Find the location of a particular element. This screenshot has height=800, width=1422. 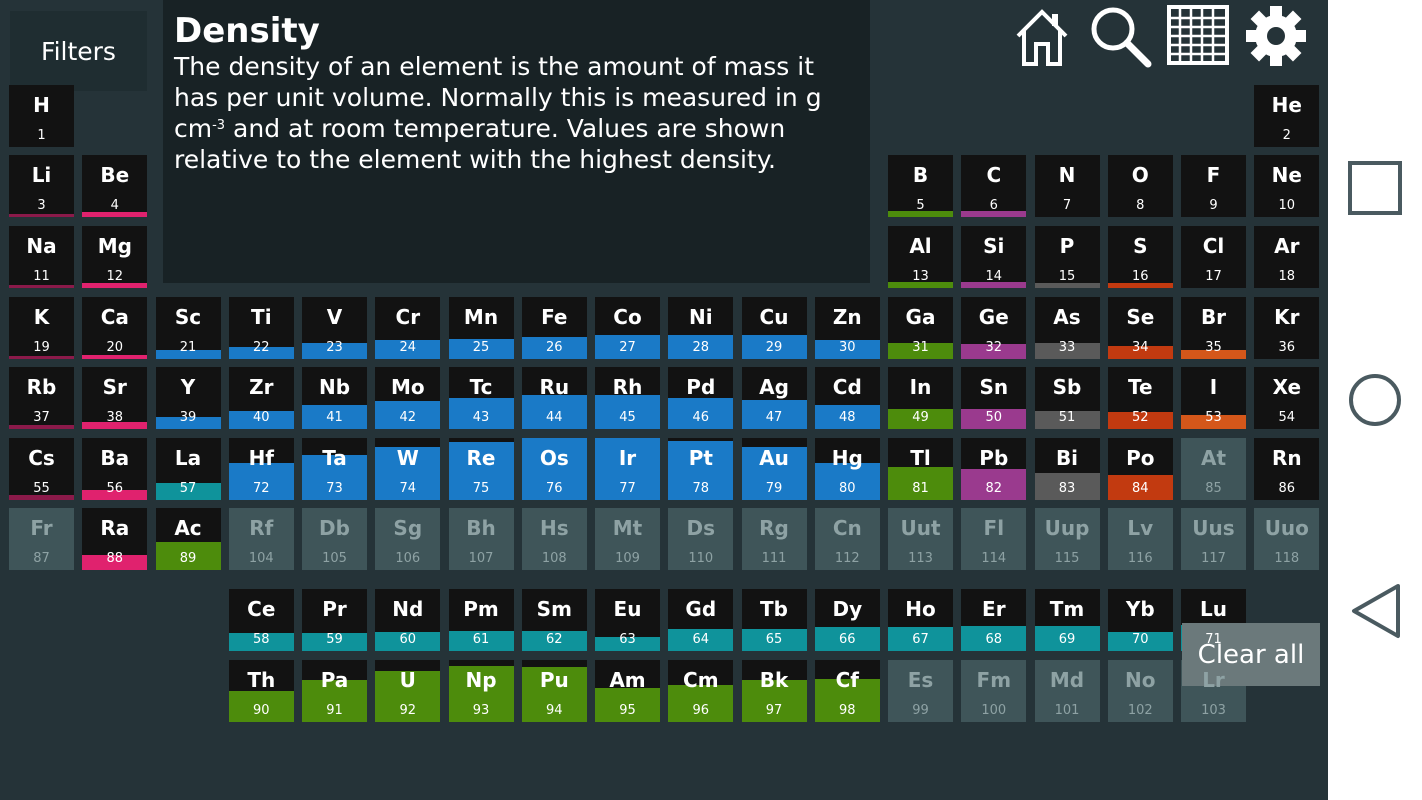

element-cell-rf: Rf 104 is located at coordinates (261, 539).